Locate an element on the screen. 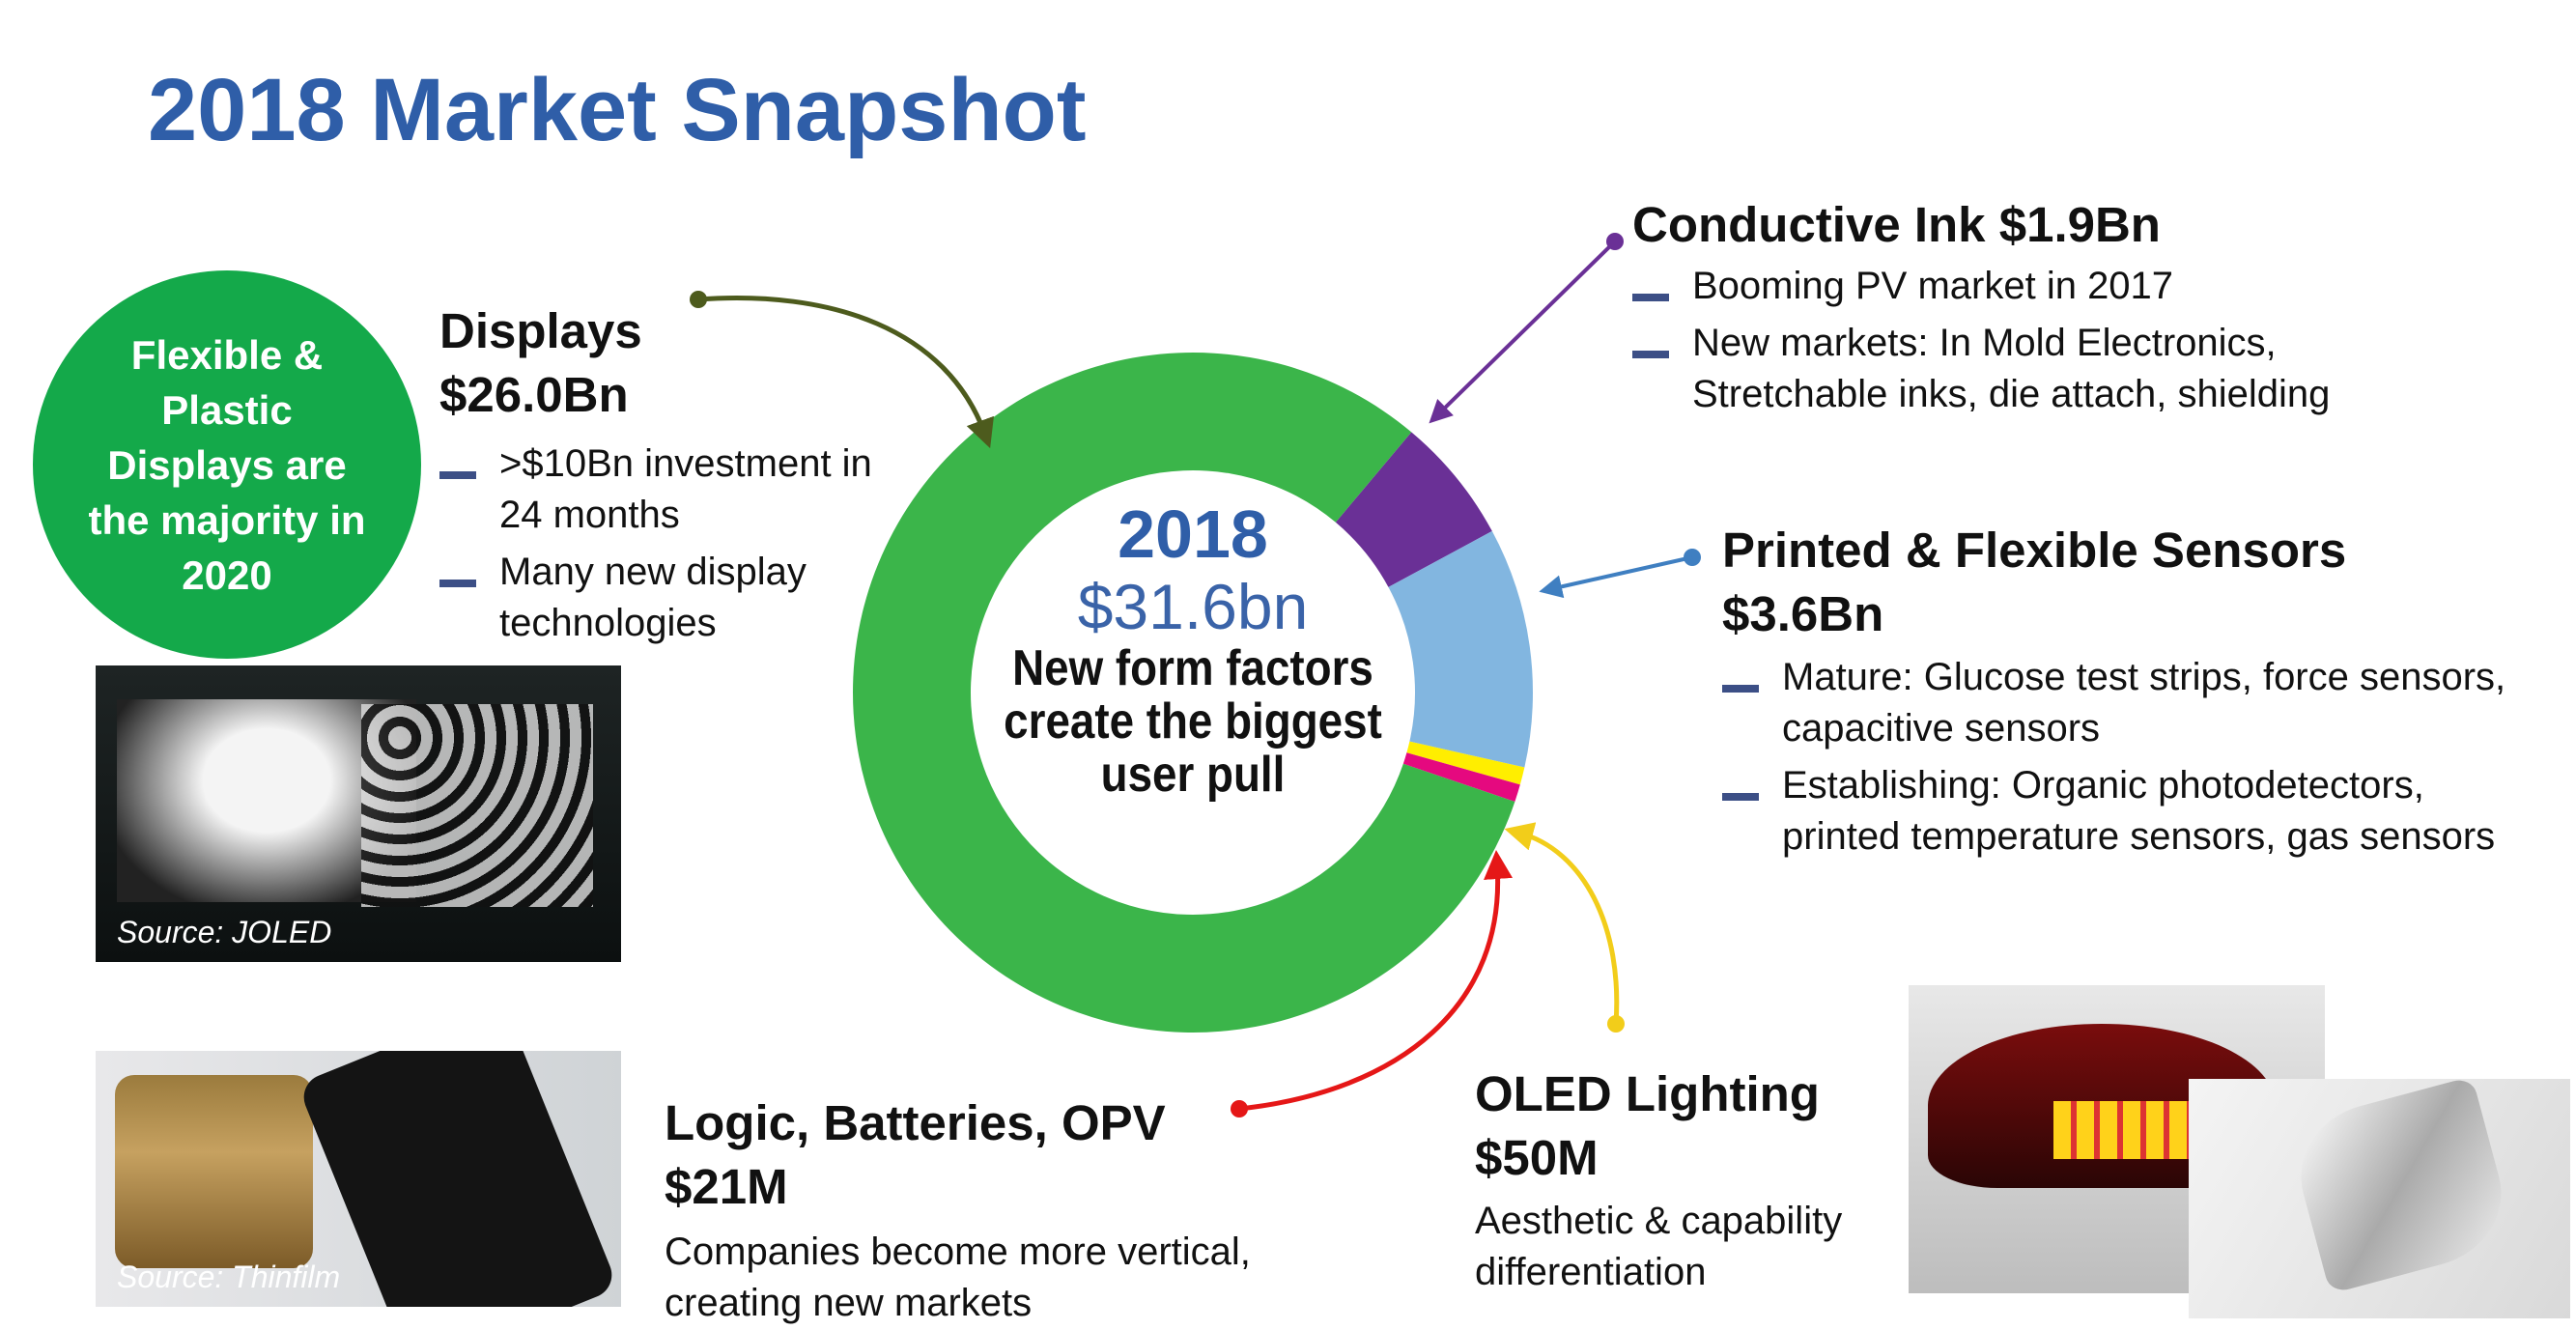 This screenshot has width=2576, height=1330. center-year: 2018 is located at coordinates (1193, 534).